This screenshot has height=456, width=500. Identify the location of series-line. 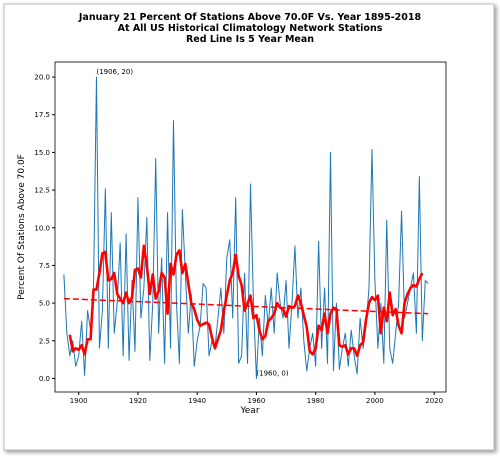
(246, 306).